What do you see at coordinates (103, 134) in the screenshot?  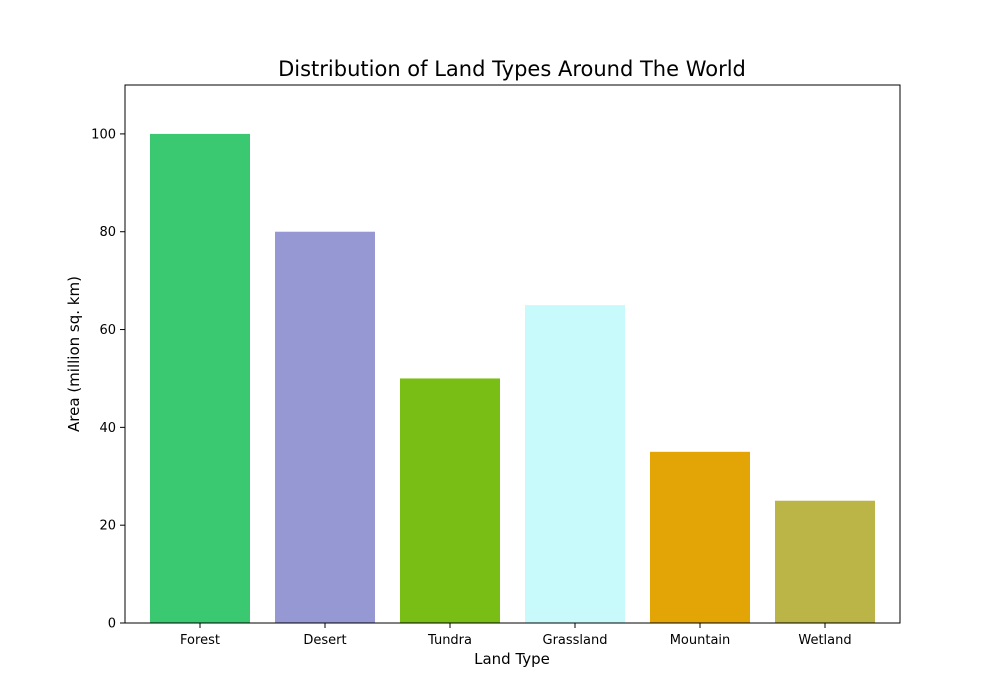 I see `y-tick-label: 100` at bounding box center [103, 134].